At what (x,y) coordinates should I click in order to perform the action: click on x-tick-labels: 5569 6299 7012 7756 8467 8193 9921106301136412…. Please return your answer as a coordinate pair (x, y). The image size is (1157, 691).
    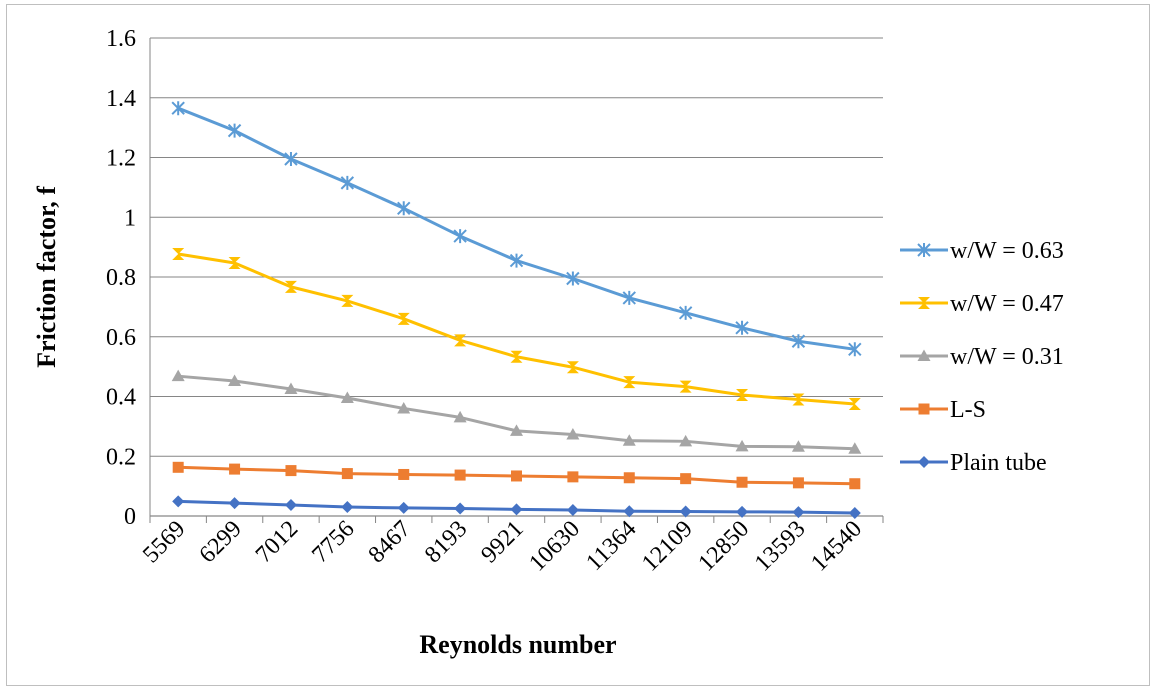
    Looking at the image, I should click on (502, 546).